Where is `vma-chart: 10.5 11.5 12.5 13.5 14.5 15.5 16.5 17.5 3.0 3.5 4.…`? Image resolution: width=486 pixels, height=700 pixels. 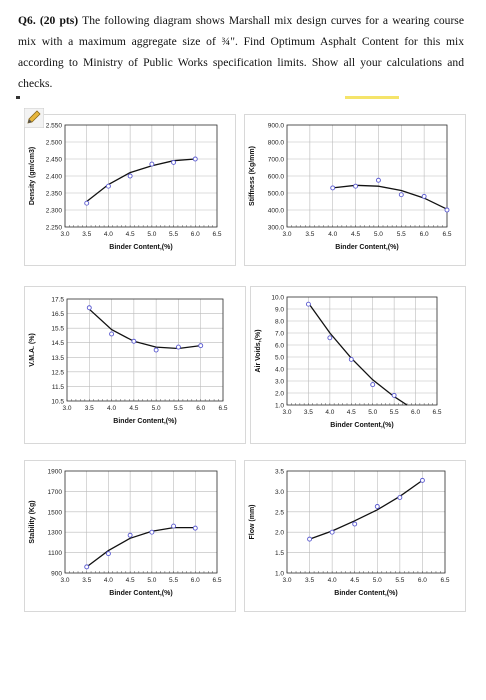 vma-chart: 10.5 11.5 12.5 13.5 14.5 15.5 16.5 17.5 3.0 3.5 4.… is located at coordinates (128, 361).